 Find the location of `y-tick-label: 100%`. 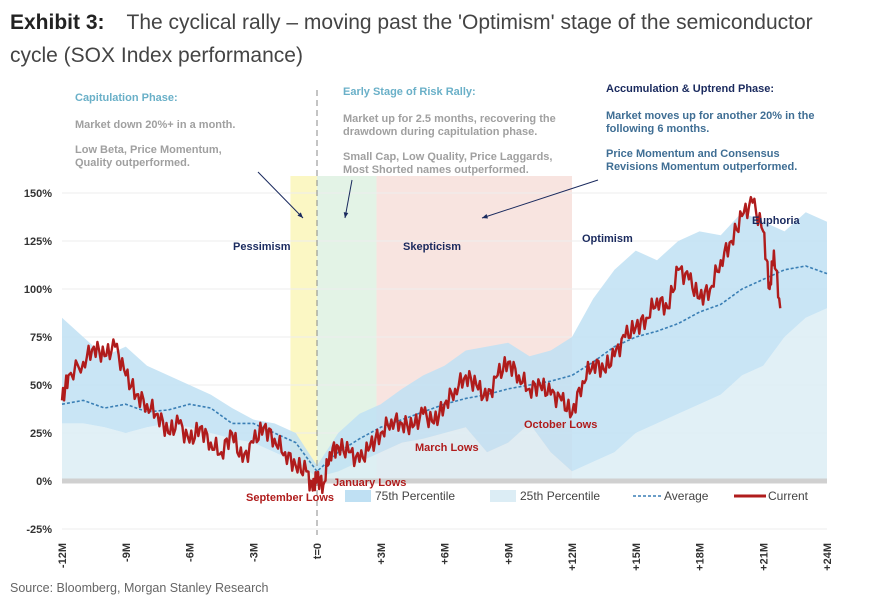

y-tick-label: 100% is located at coordinates (38, 290).